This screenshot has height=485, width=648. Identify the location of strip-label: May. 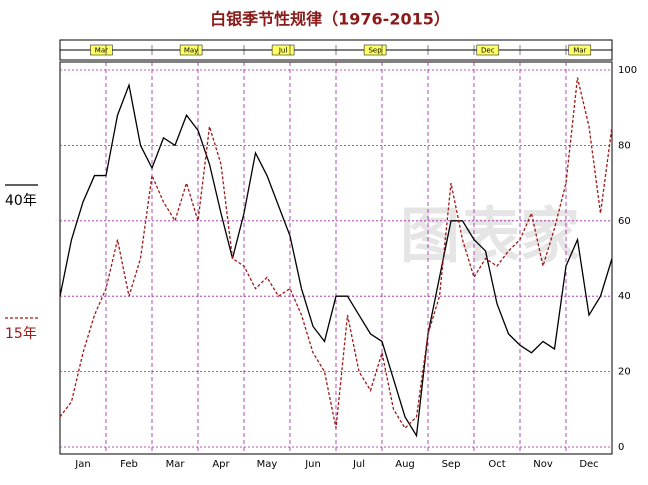
(191, 51).